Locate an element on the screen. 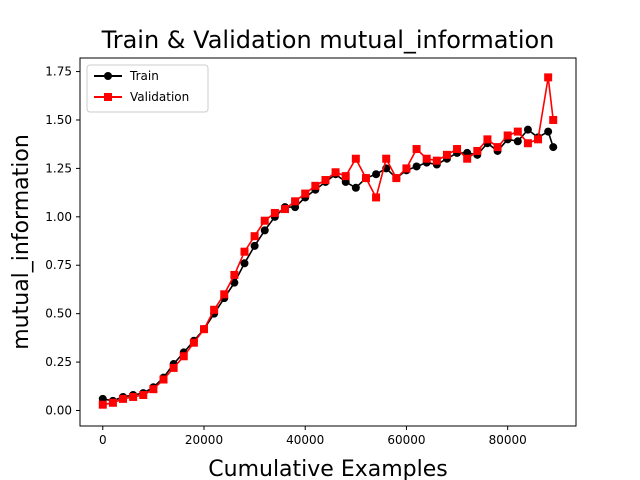 Image resolution: width=640 pixels, height=480 pixels. y-tick-label: 0.50 is located at coordinates (58, 314).